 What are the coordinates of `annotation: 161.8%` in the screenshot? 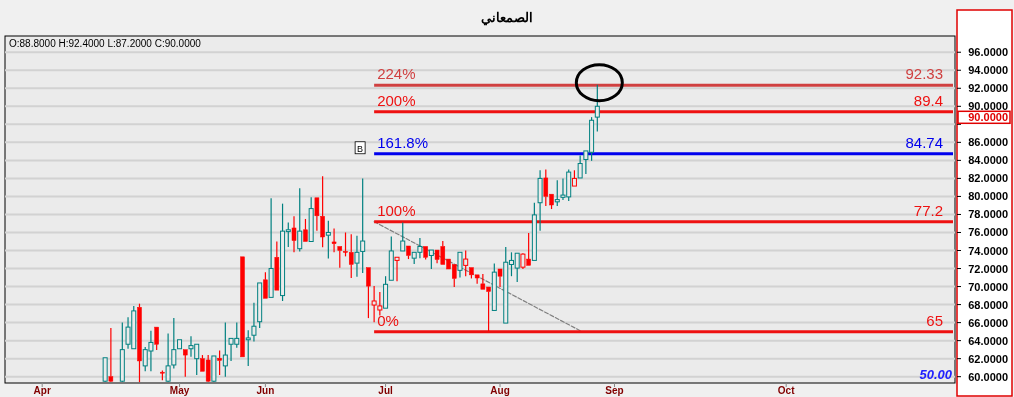 It's located at (402, 142).